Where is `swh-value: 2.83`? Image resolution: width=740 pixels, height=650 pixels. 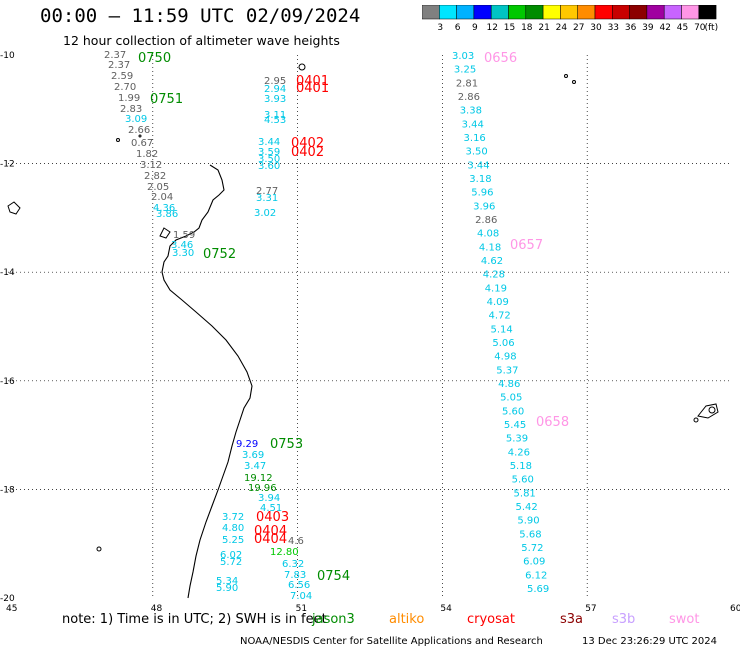 swh-value: 2.83 is located at coordinates (131, 109).